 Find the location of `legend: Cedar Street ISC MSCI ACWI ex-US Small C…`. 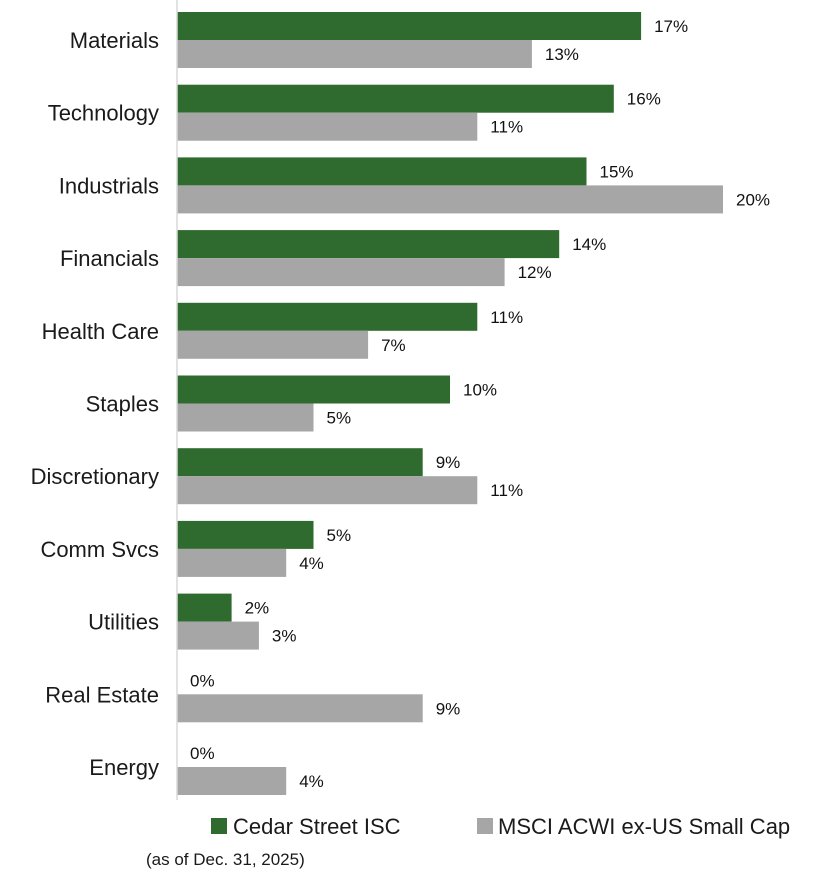

legend: Cedar Street ISC MSCI ACWI ex-US Small C… is located at coordinates (500, 826).